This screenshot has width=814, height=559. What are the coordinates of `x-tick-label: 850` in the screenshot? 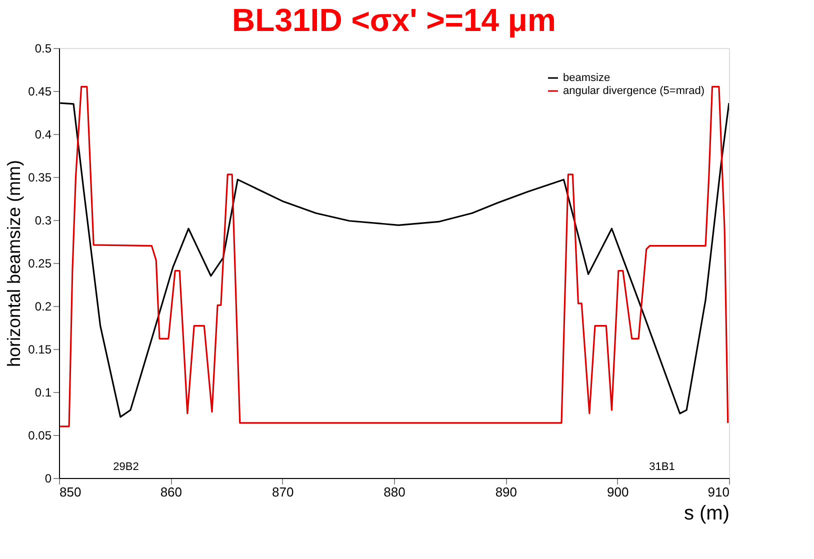 It's located at (71, 492).